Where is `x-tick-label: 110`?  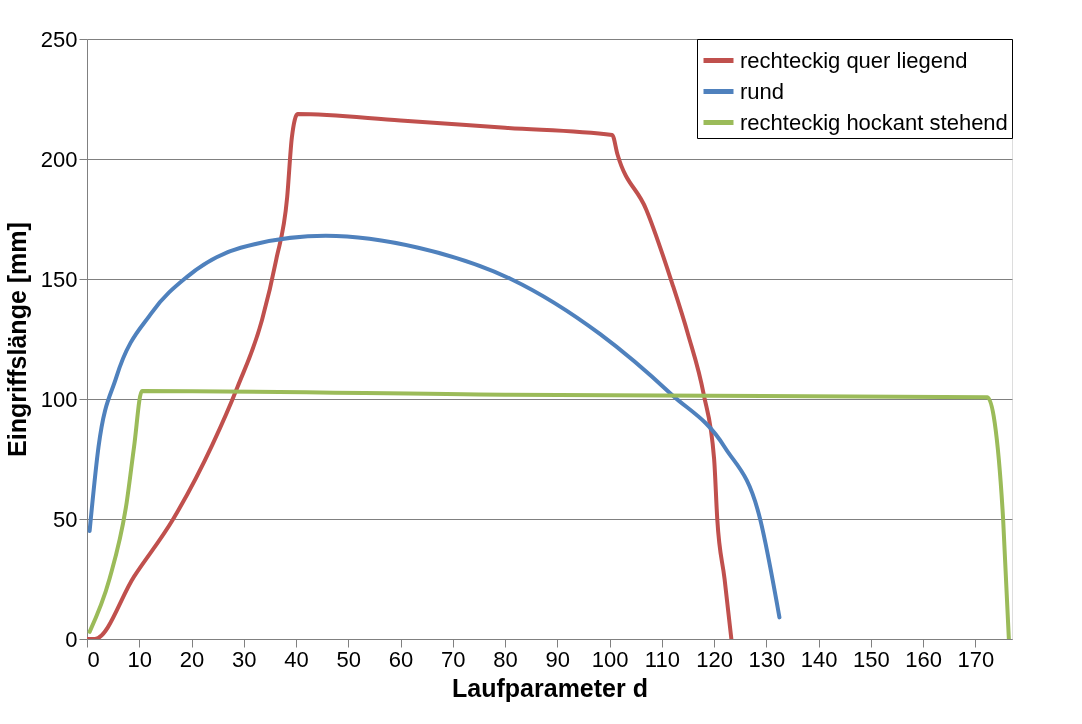
x-tick-label: 110 is located at coordinates (662, 659).